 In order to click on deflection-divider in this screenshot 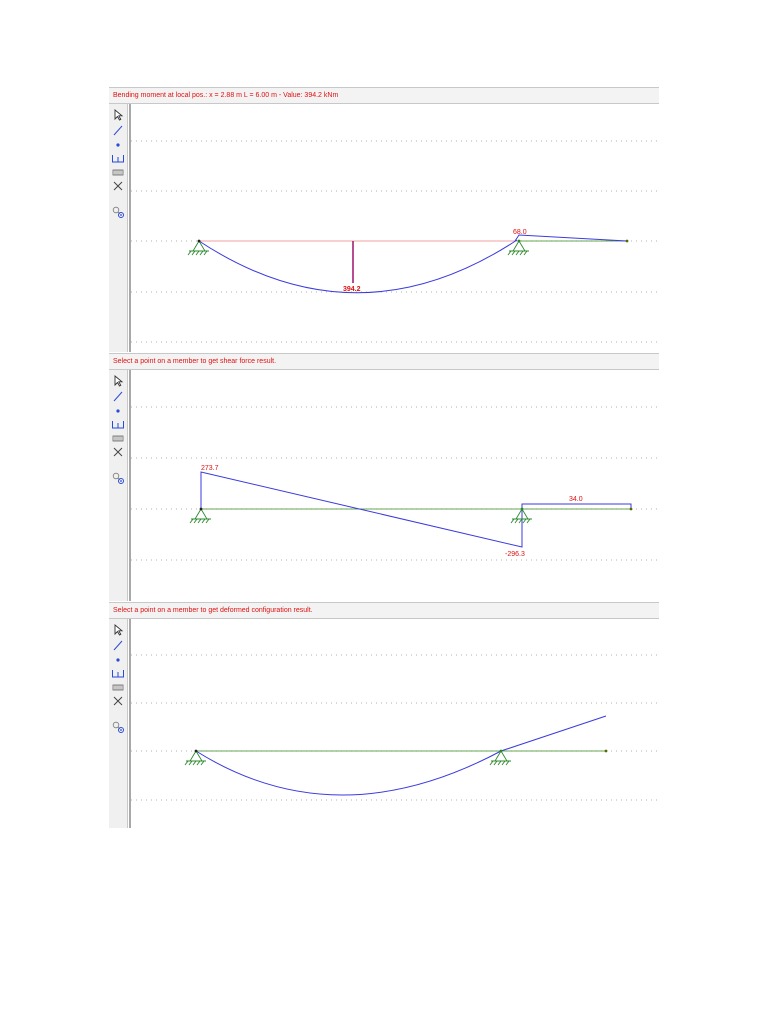, I will do `click(130, 723)`.